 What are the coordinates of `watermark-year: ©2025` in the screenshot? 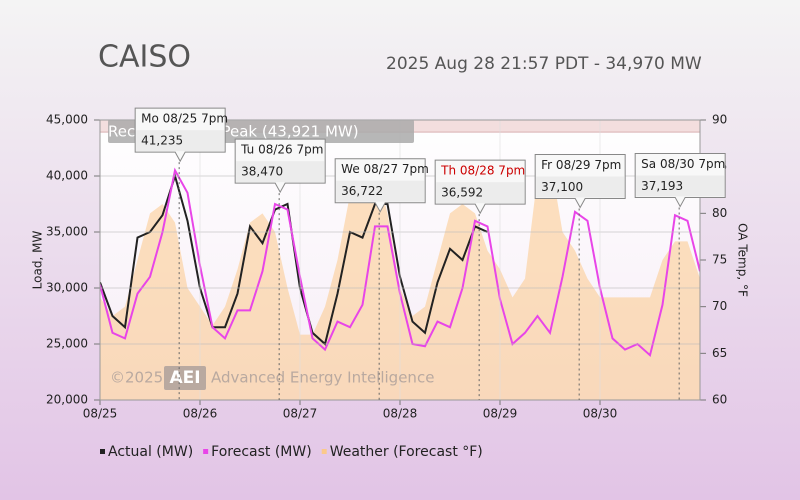 It's located at (136, 378).